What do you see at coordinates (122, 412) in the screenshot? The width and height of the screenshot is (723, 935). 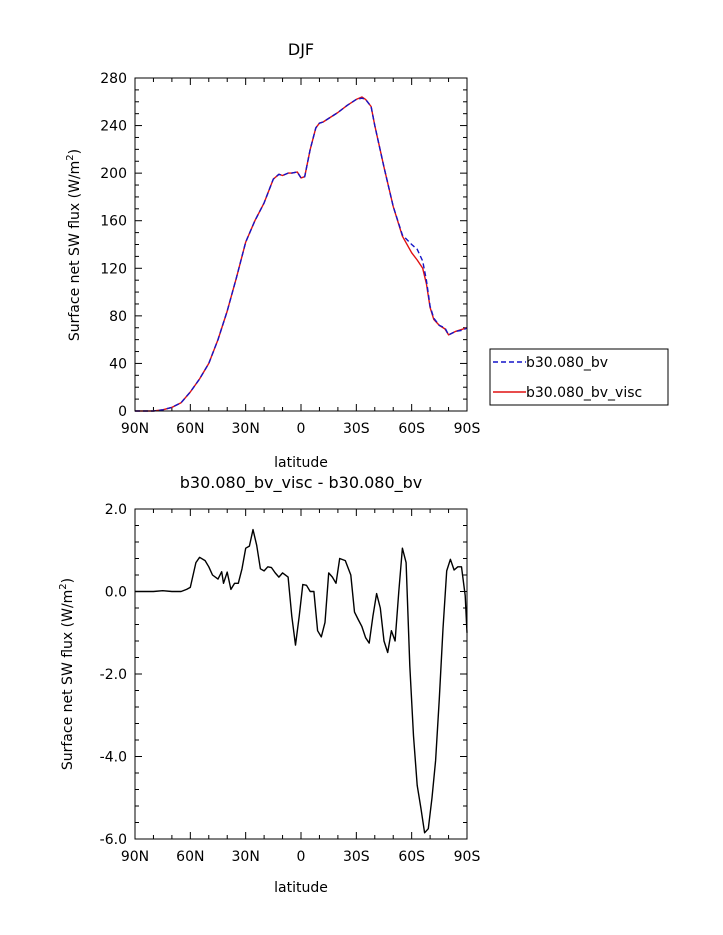 I see `top-y-tick-label: 0` at bounding box center [122, 412].